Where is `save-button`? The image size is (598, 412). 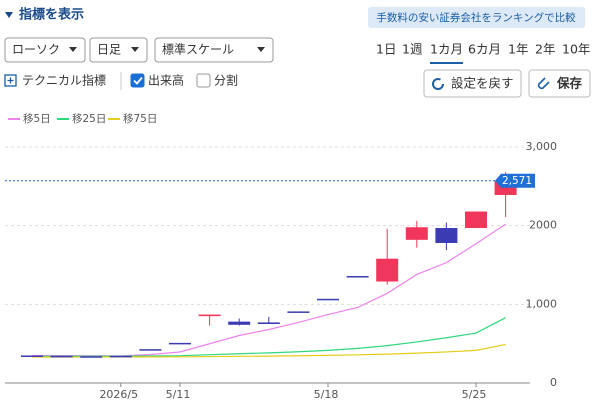 save-button is located at coordinates (559, 83).